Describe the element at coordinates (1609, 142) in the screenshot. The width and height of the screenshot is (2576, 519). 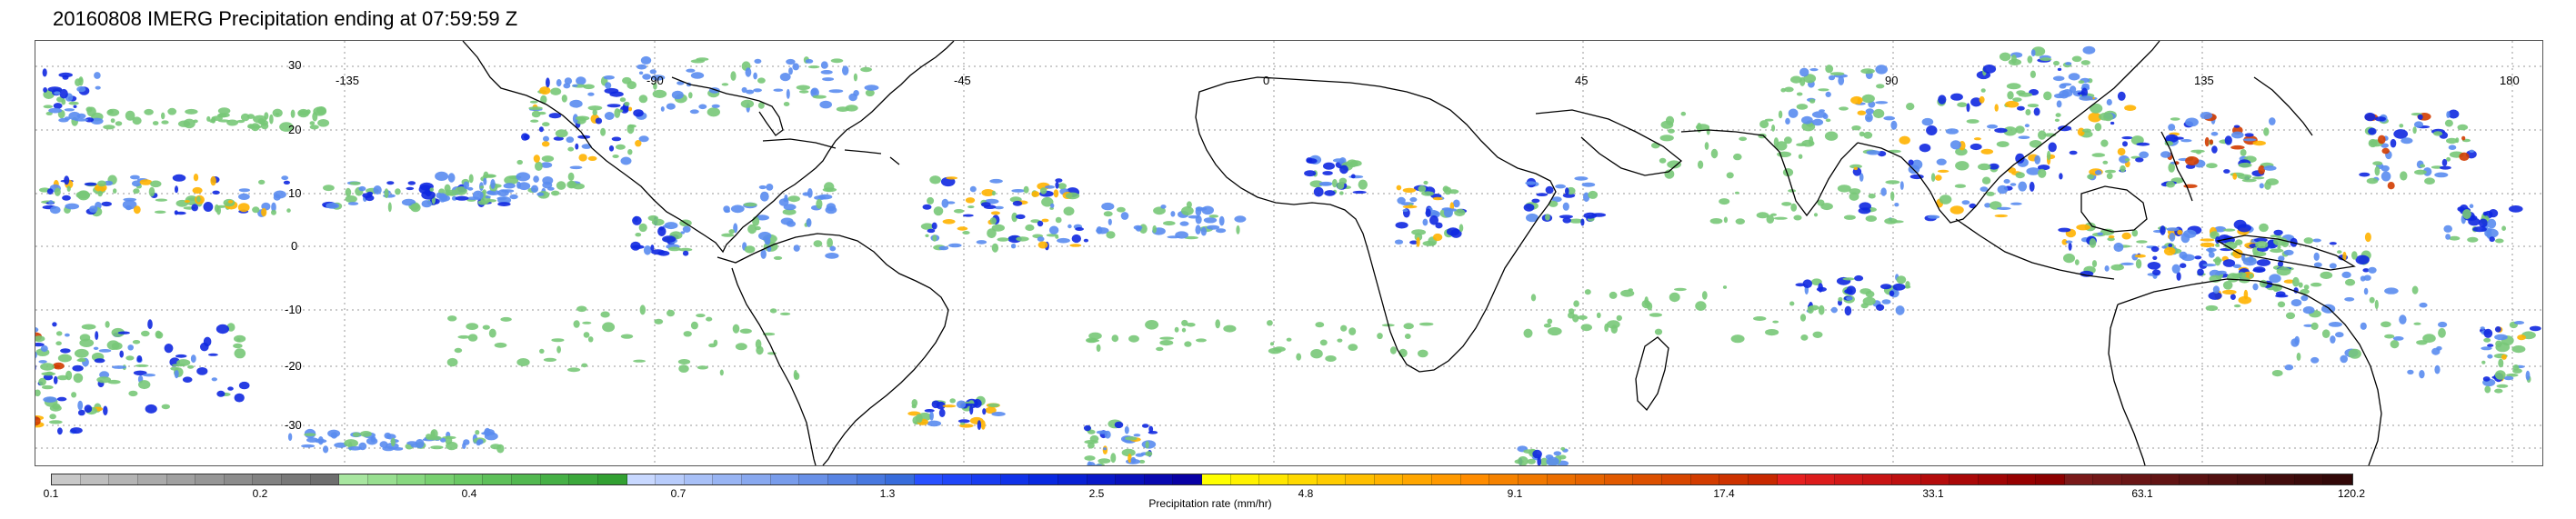
I see `coastline-arabia` at that location.